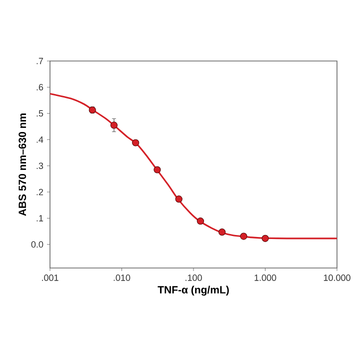 The height and width of the screenshot is (360, 360). Describe the element at coordinates (40, 113) in the screenshot. I see `y-tick-label: .5` at that location.